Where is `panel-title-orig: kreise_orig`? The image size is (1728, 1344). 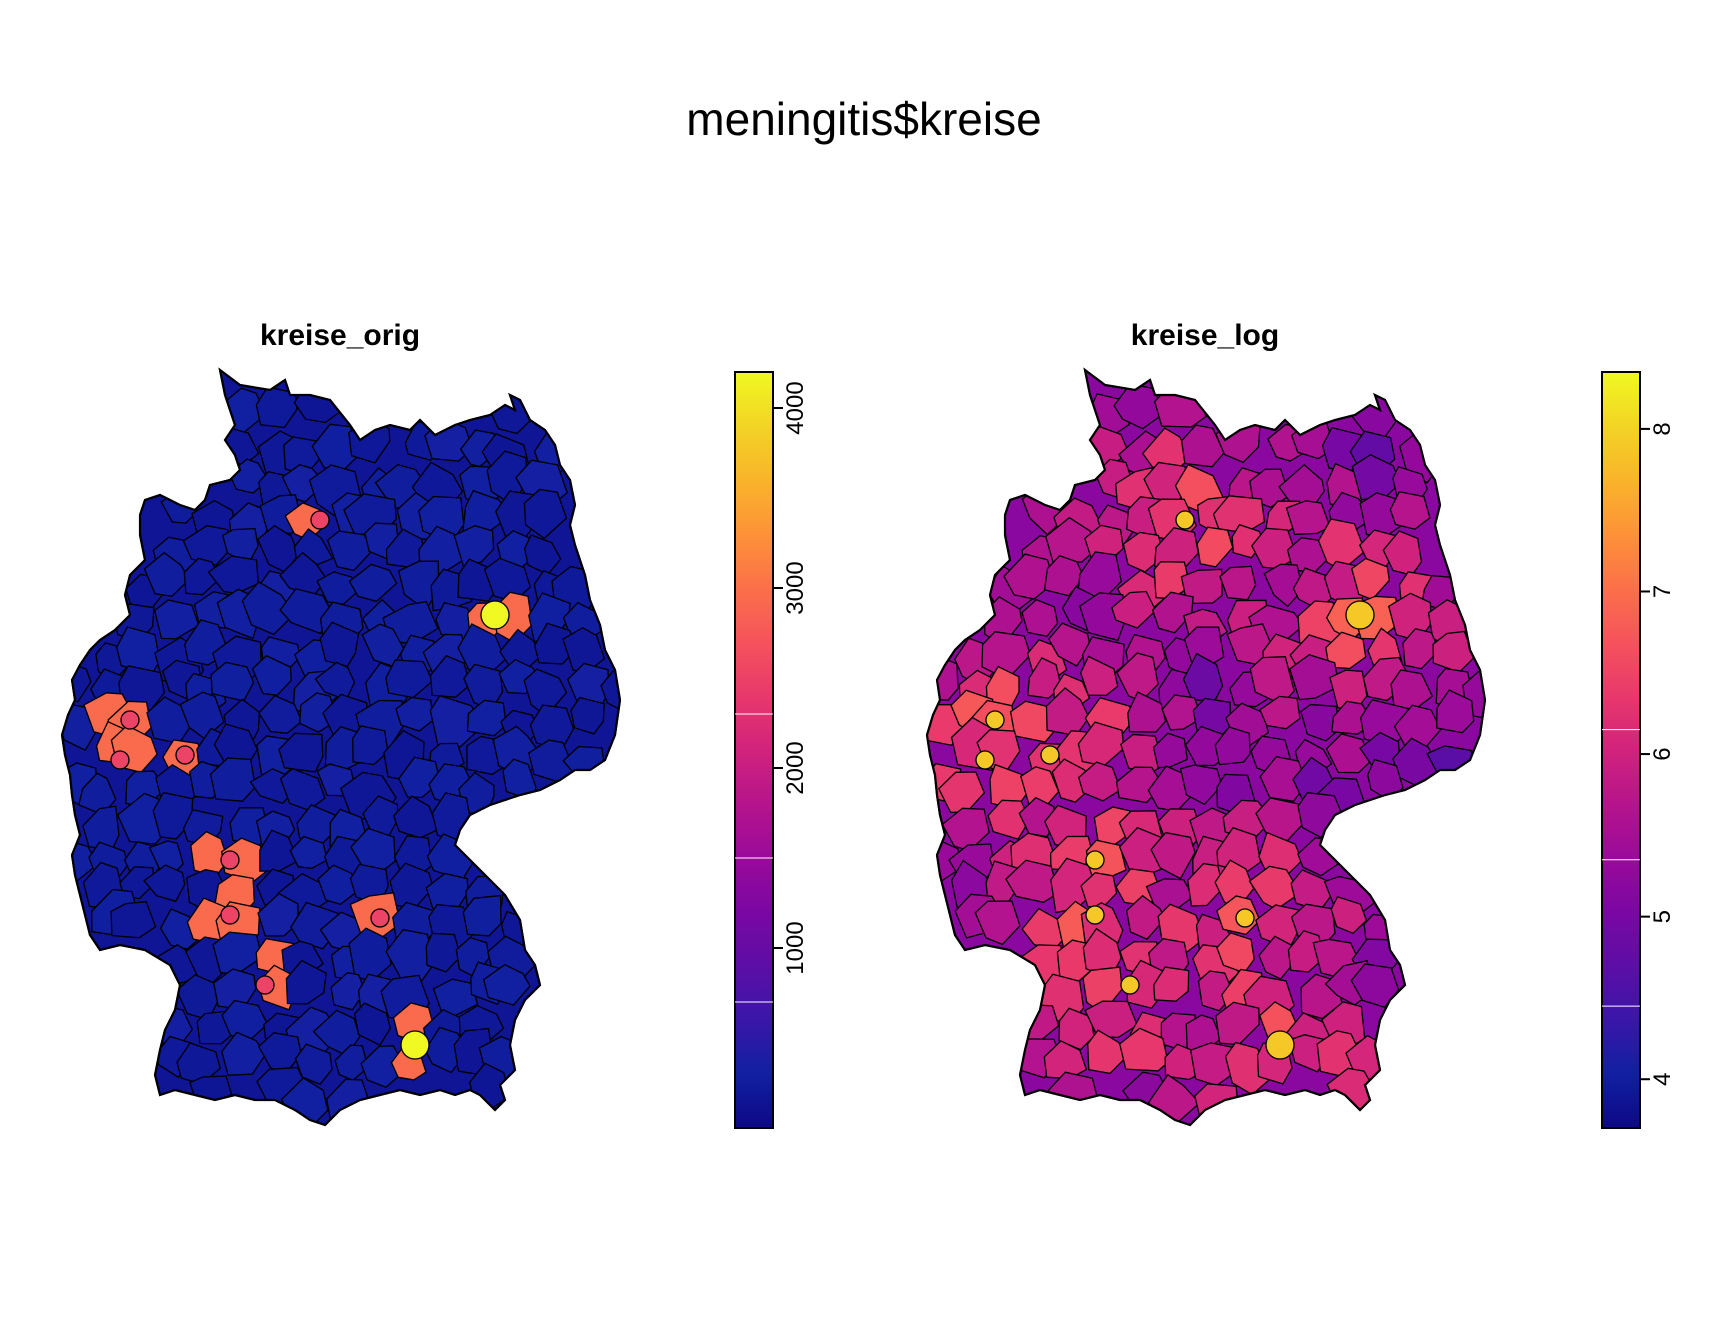 panel-title-orig: kreise_orig is located at coordinates (340, 335).